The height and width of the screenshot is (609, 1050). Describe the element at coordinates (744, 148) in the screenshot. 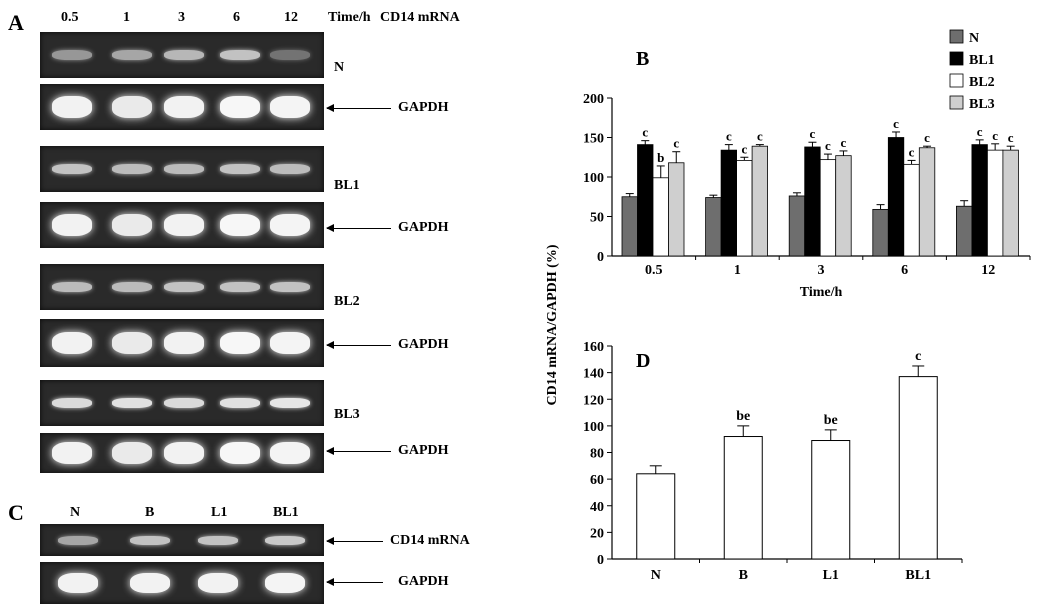

I see `b-sig-bl2-1: c` at that location.